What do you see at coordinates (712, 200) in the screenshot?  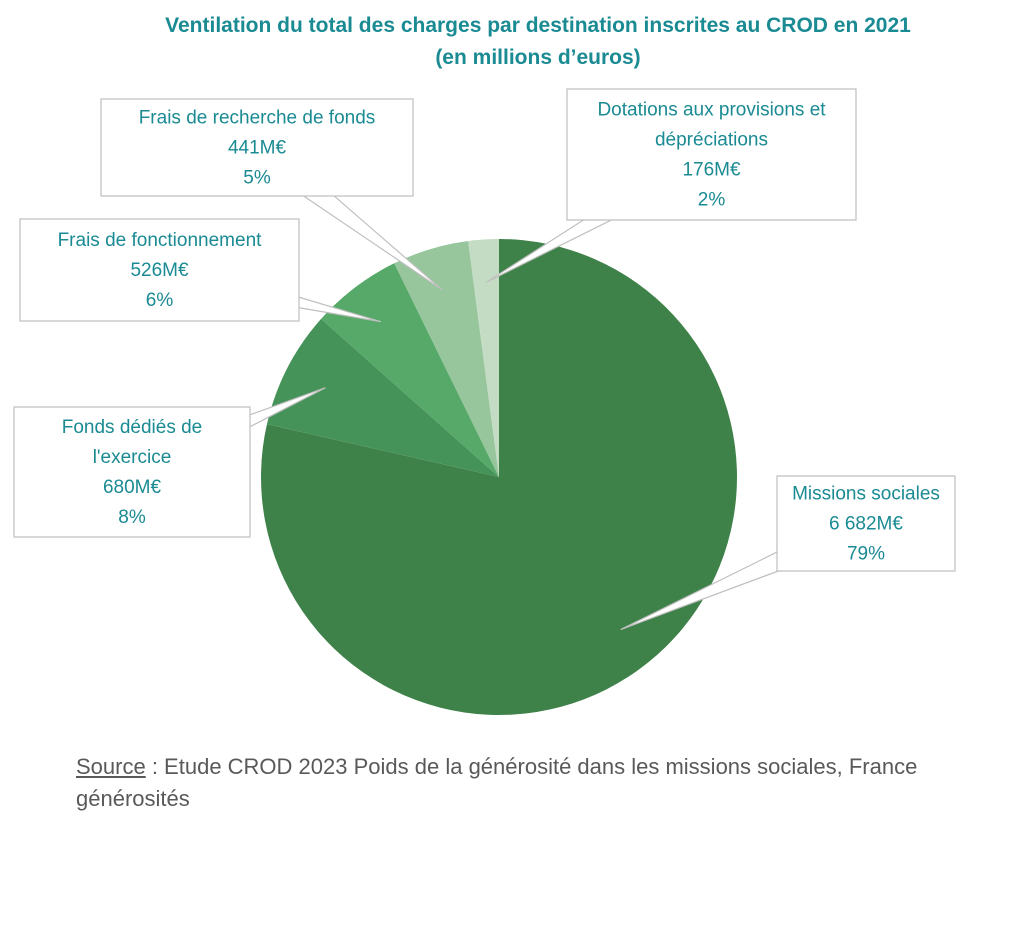 I see `slice-percent-label: 2%` at bounding box center [712, 200].